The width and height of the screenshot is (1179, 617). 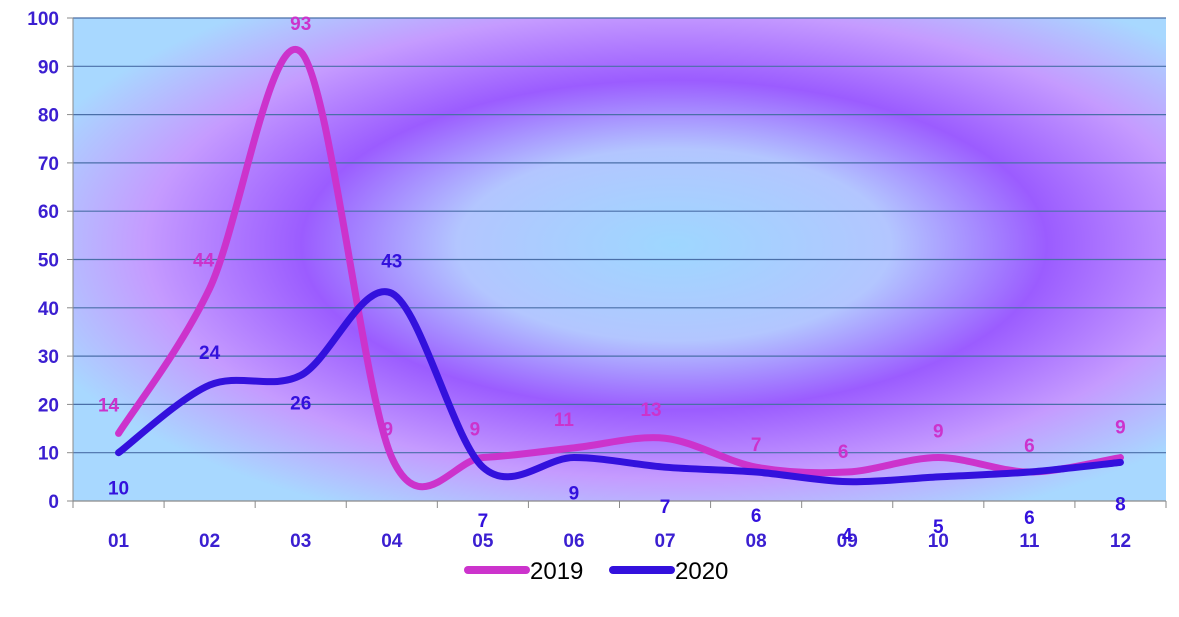 I want to click on x-tick-label-08: 08, so click(x=756, y=541).